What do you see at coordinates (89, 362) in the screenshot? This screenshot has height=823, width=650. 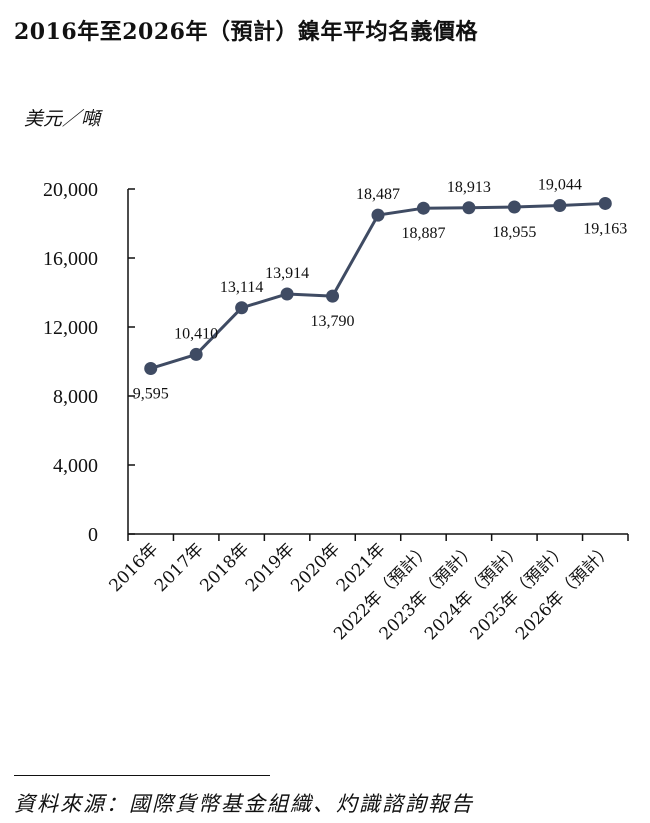 I see `y-ticks: 0 4,000 8,000 12,000 16,000 20,000` at bounding box center [89, 362].